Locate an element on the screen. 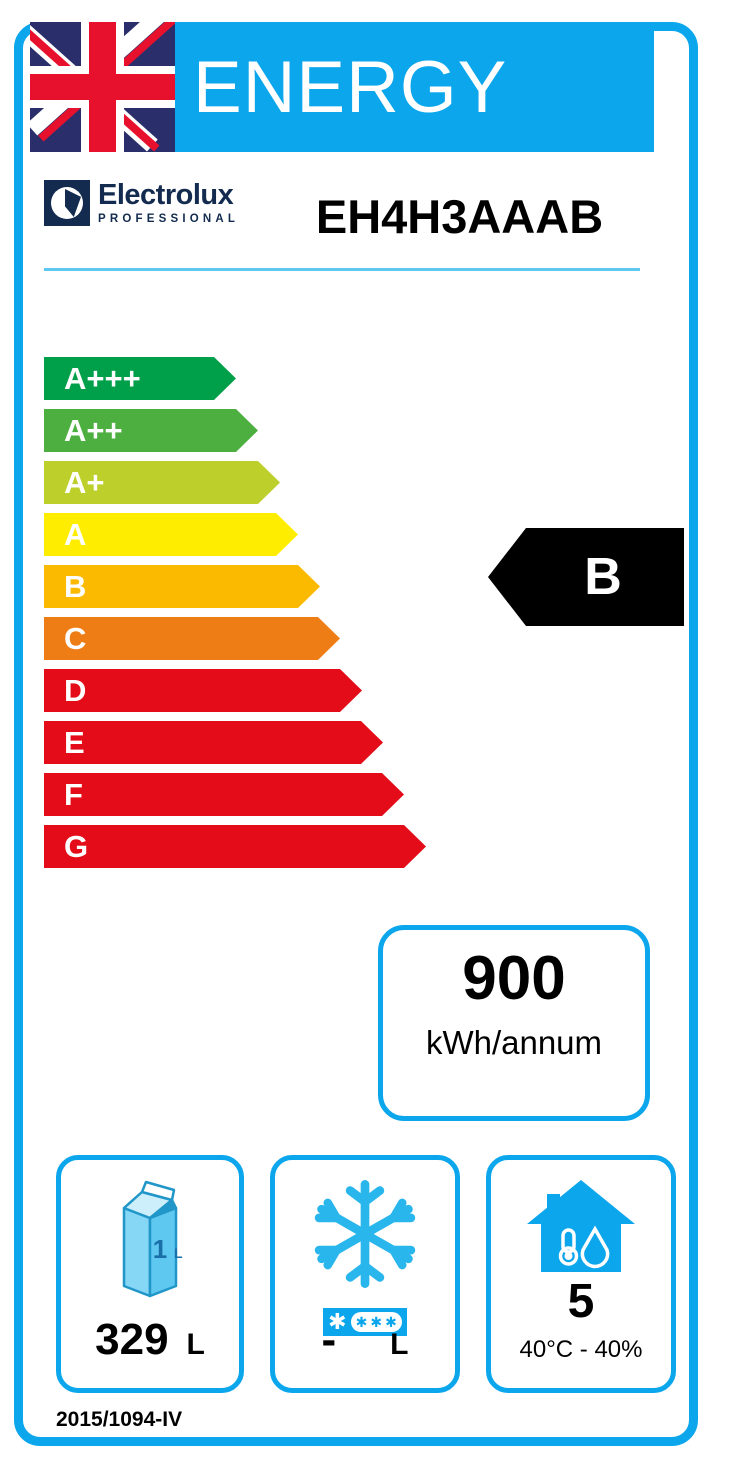 The height and width of the screenshot is (1480, 730). energy-consumption-box: 900 kWh/annum is located at coordinates (514, 1023).